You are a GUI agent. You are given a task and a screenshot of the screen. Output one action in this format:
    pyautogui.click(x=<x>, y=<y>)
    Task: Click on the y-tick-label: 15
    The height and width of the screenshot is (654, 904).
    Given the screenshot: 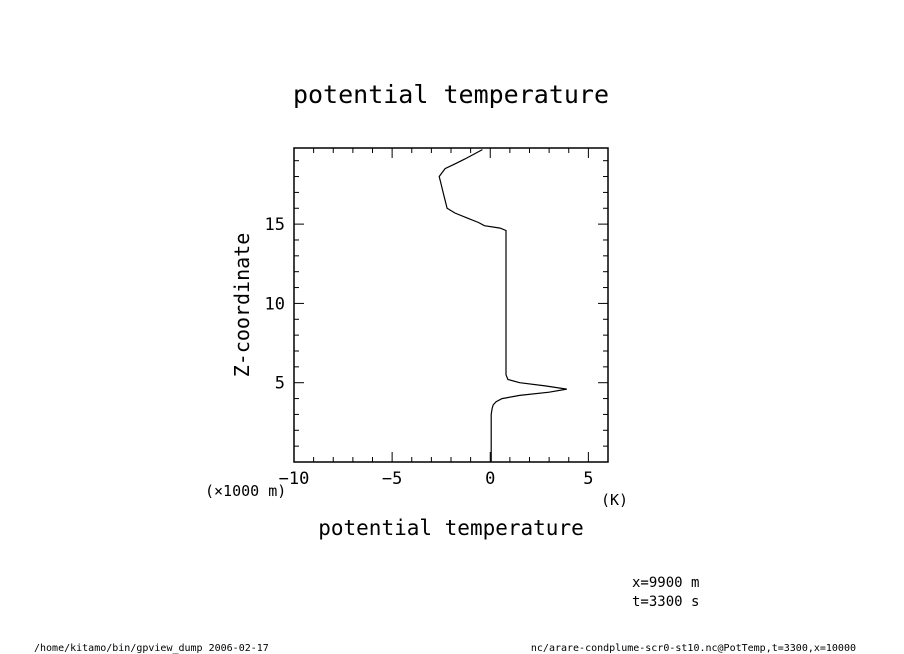 What is the action you would take?
    pyautogui.click(x=275, y=225)
    